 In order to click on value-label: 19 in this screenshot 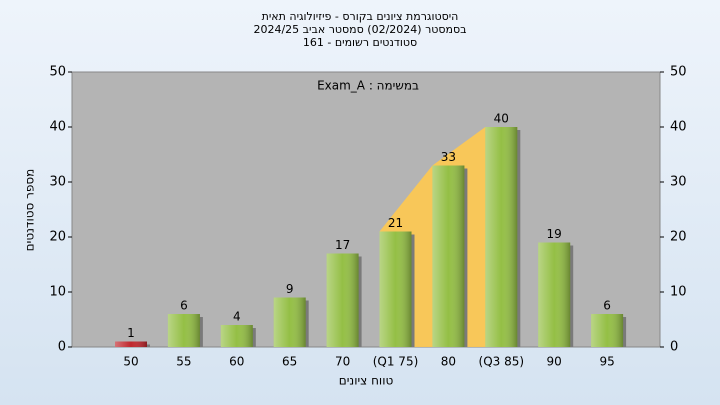, I will do `click(554, 234)`.